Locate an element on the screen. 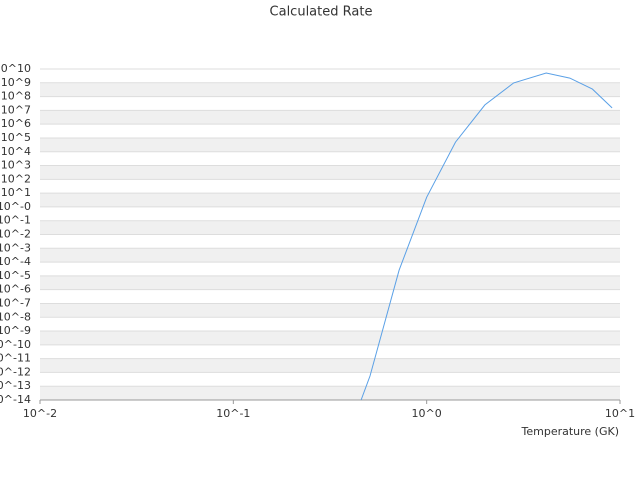 The width and height of the screenshot is (640, 480). x-axis-label: Temperature (GK) is located at coordinates (570, 431).